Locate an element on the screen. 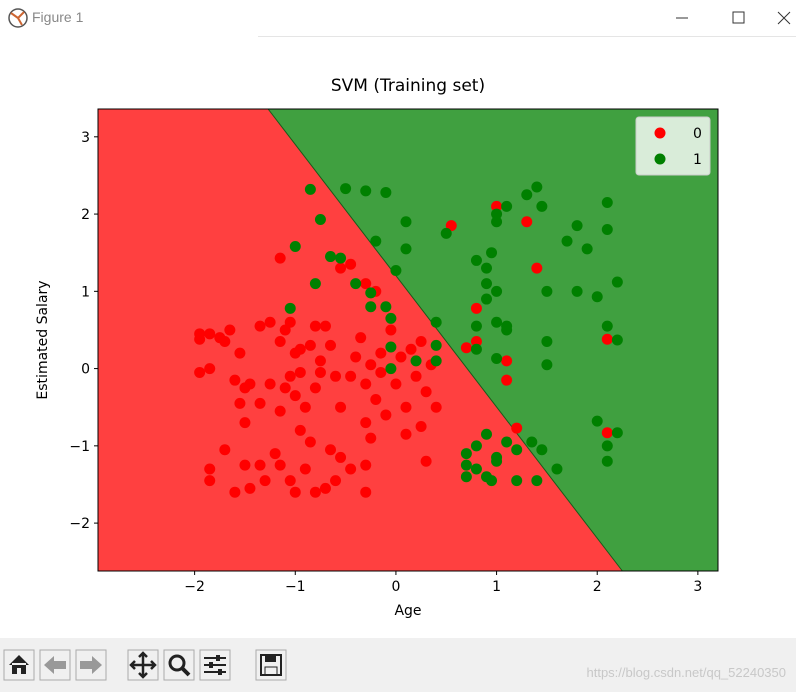  home-button is located at coordinates (19, 665).